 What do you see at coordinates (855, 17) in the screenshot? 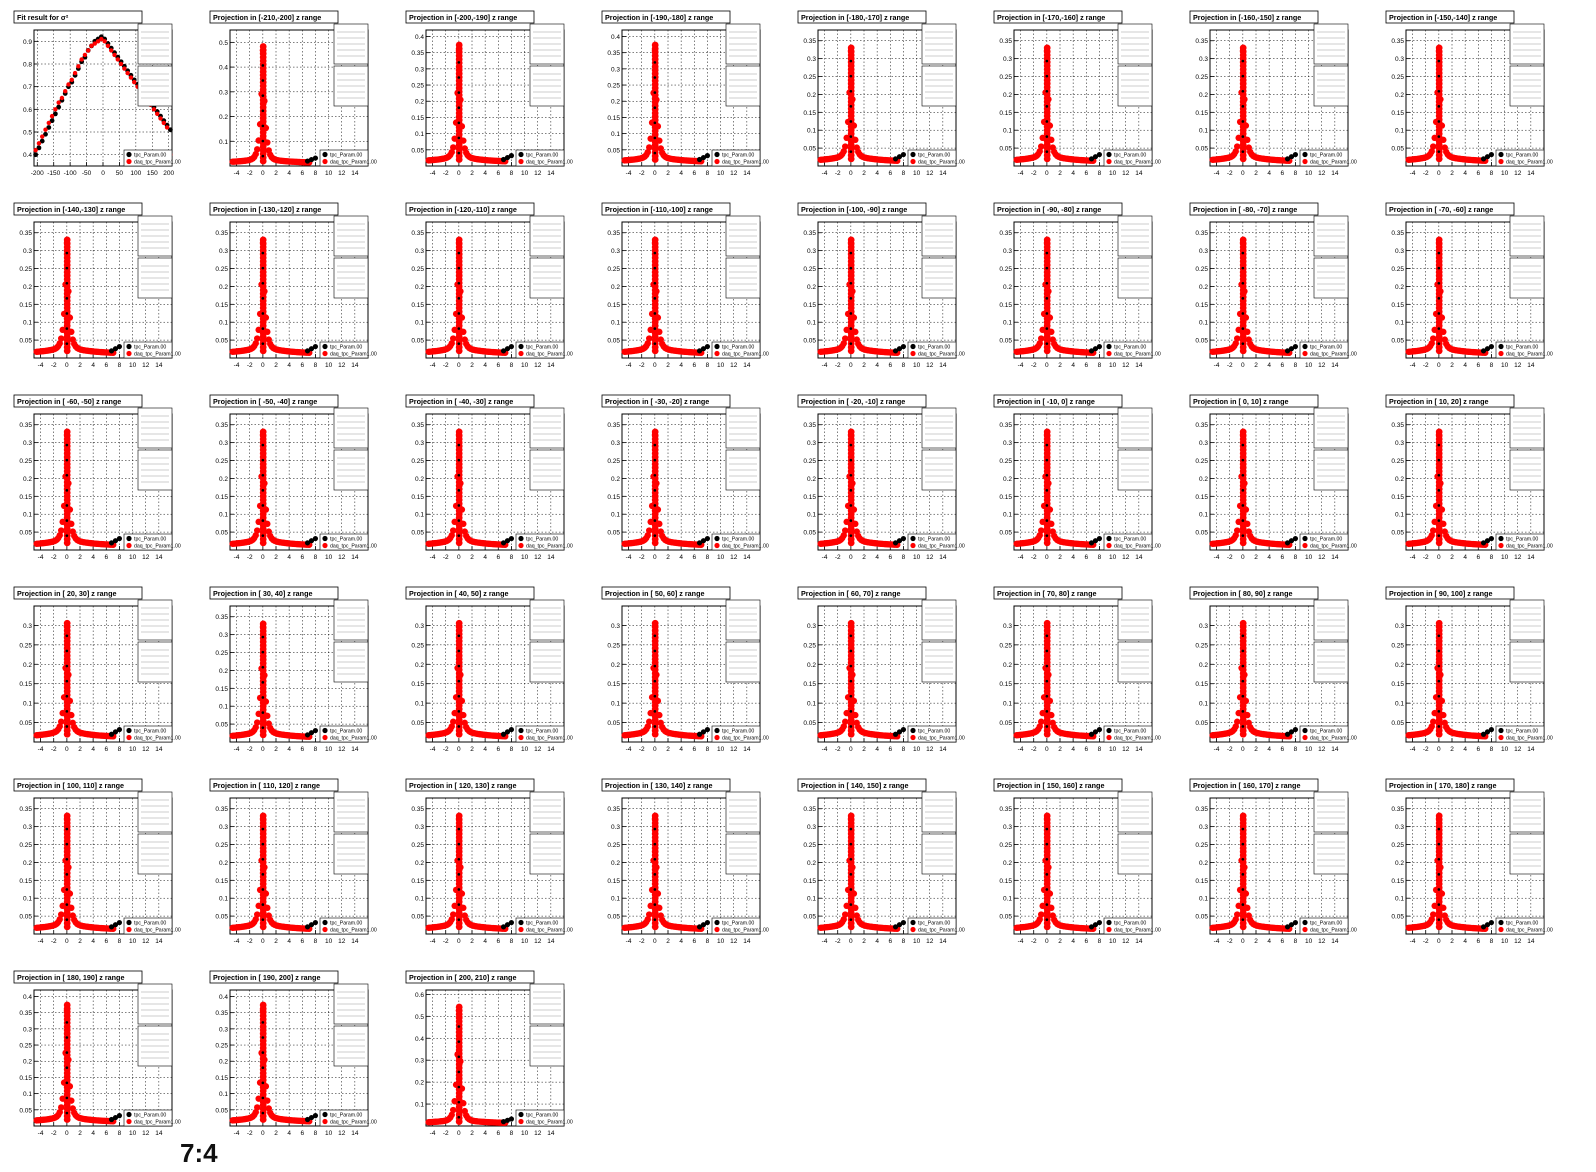
I see `chart-title: Projection in [-180,-170] z range` at bounding box center [855, 17].